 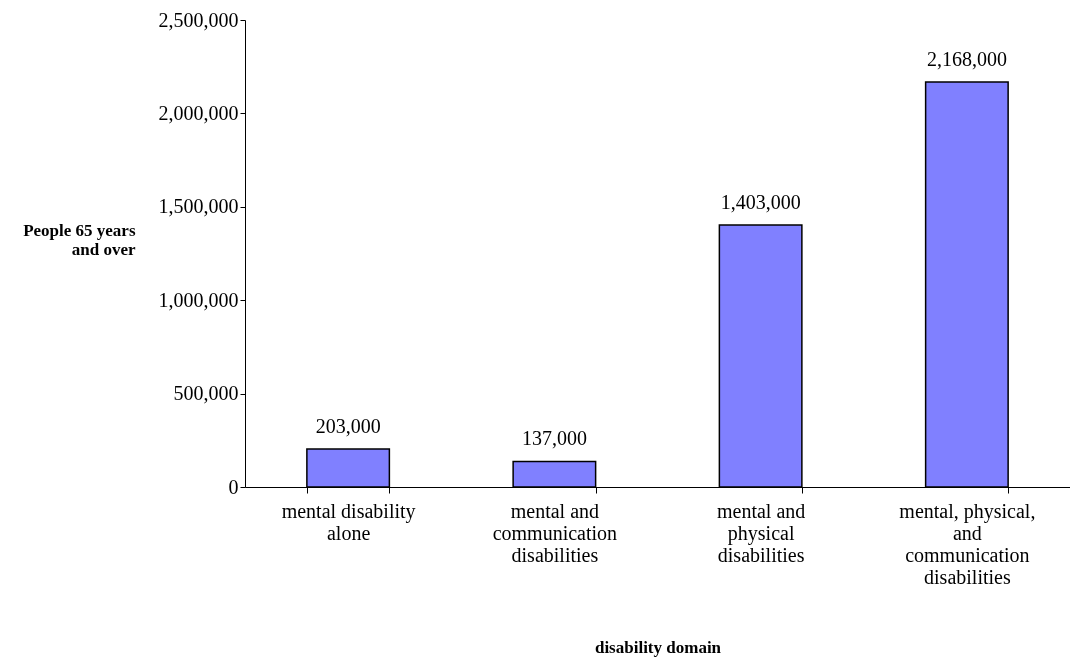 I want to click on y-tick-label: 2,500,000, so click(x=198, y=19).